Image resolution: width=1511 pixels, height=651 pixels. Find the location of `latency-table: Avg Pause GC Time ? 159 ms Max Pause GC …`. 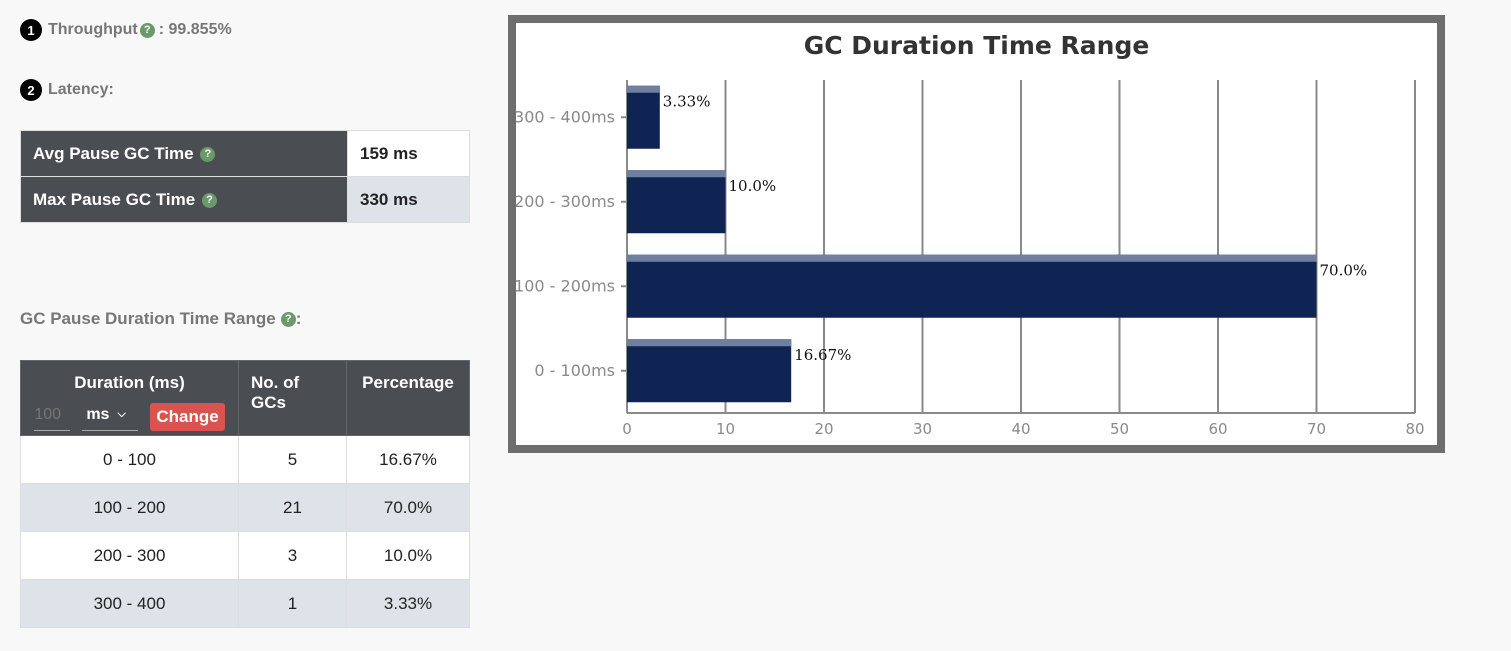

latency-table: Avg Pause GC Time ? 159 ms Max Pause GC … is located at coordinates (245, 176).